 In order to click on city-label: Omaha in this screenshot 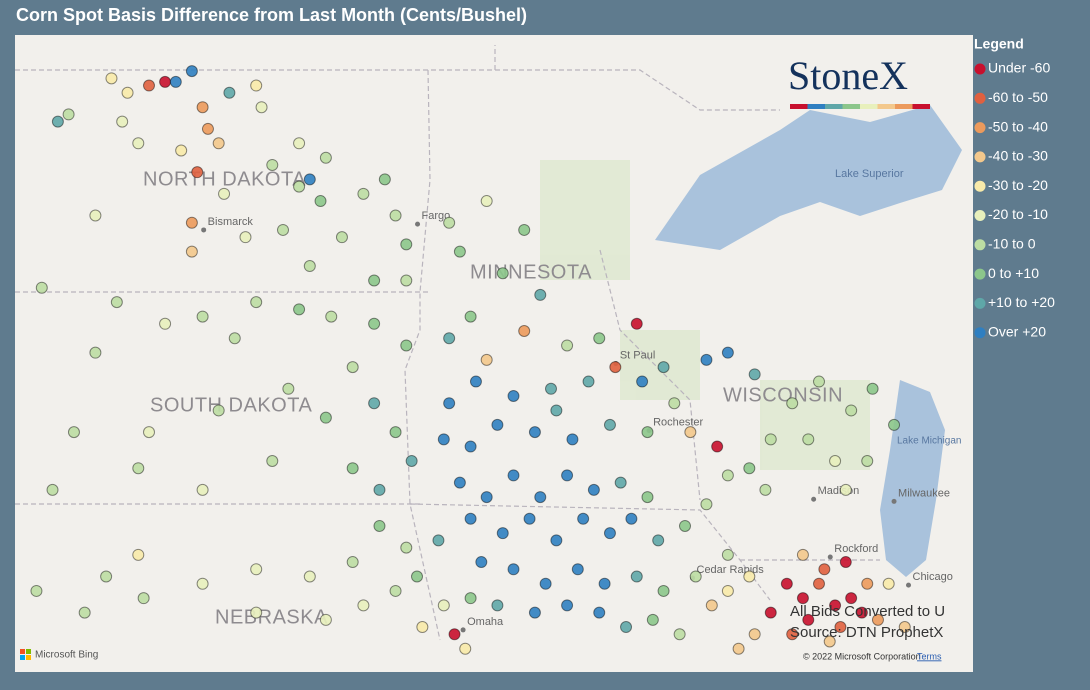, I will do `click(485, 622)`.